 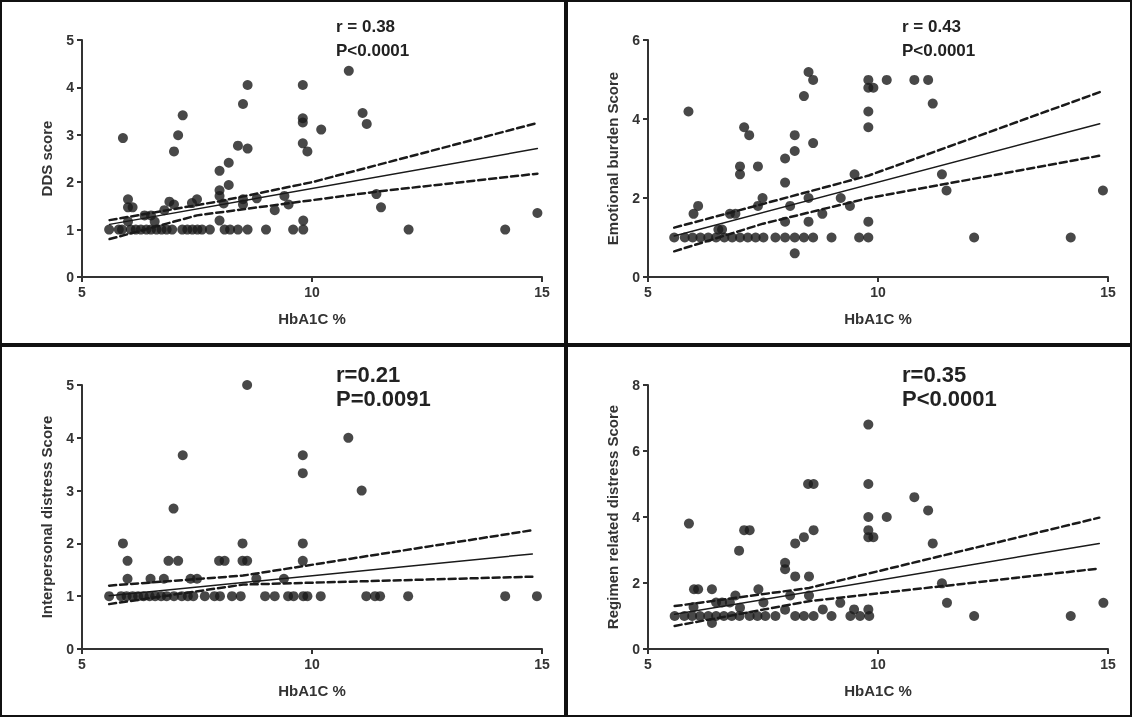 I want to click on y-axis-title: Emotional burden Score, so click(x=612, y=158).